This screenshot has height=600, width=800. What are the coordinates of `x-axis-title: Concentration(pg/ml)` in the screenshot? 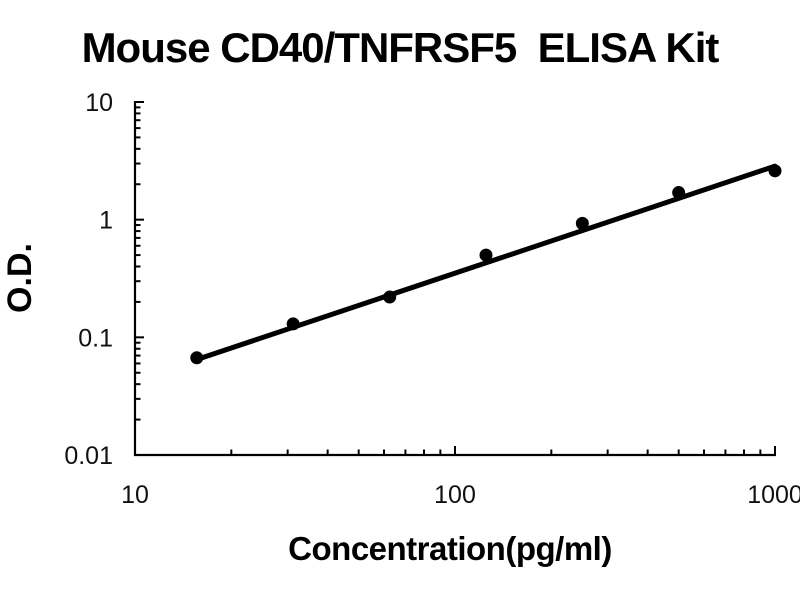 It's located at (450, 548).